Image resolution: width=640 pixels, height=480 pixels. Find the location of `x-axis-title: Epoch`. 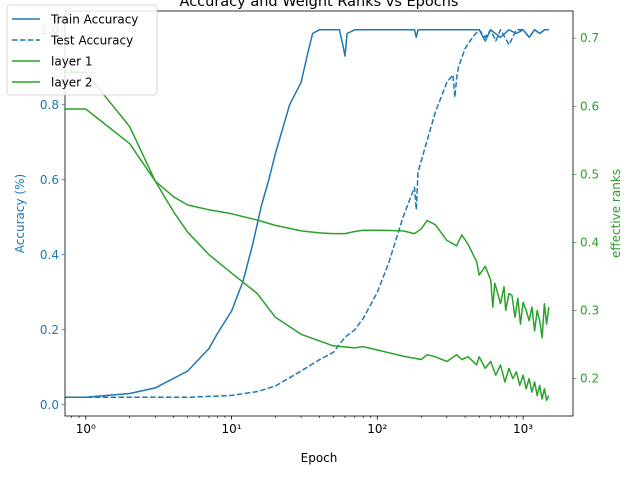

x-axis-title: Epoch is located at coordinates (319, 458).